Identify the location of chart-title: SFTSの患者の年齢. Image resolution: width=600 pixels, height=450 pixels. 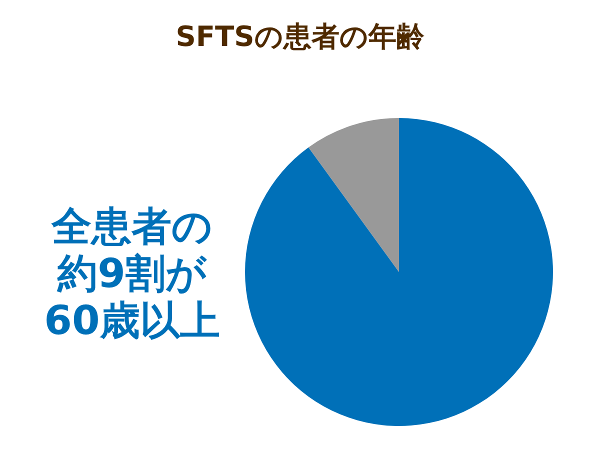
(300, 36).